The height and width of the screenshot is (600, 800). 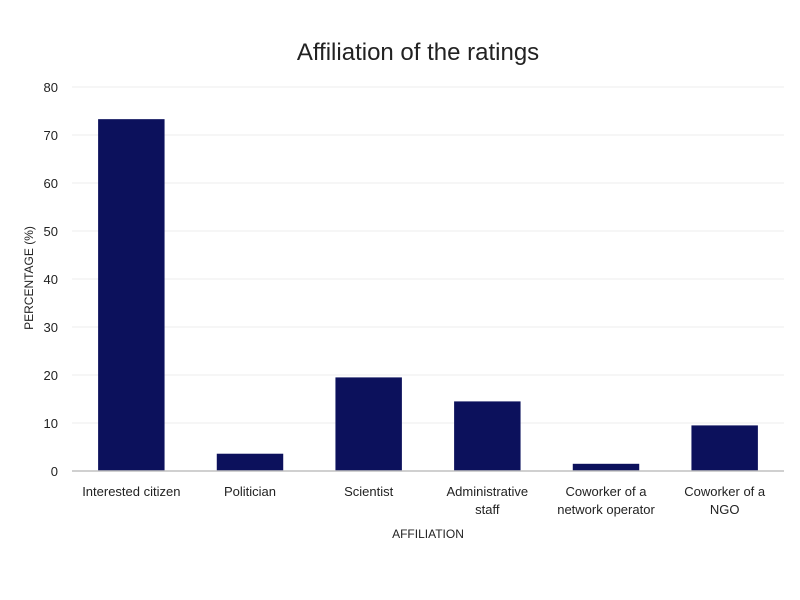 I want to click on x-tick-label: Politician, so click(x=250, y=491).